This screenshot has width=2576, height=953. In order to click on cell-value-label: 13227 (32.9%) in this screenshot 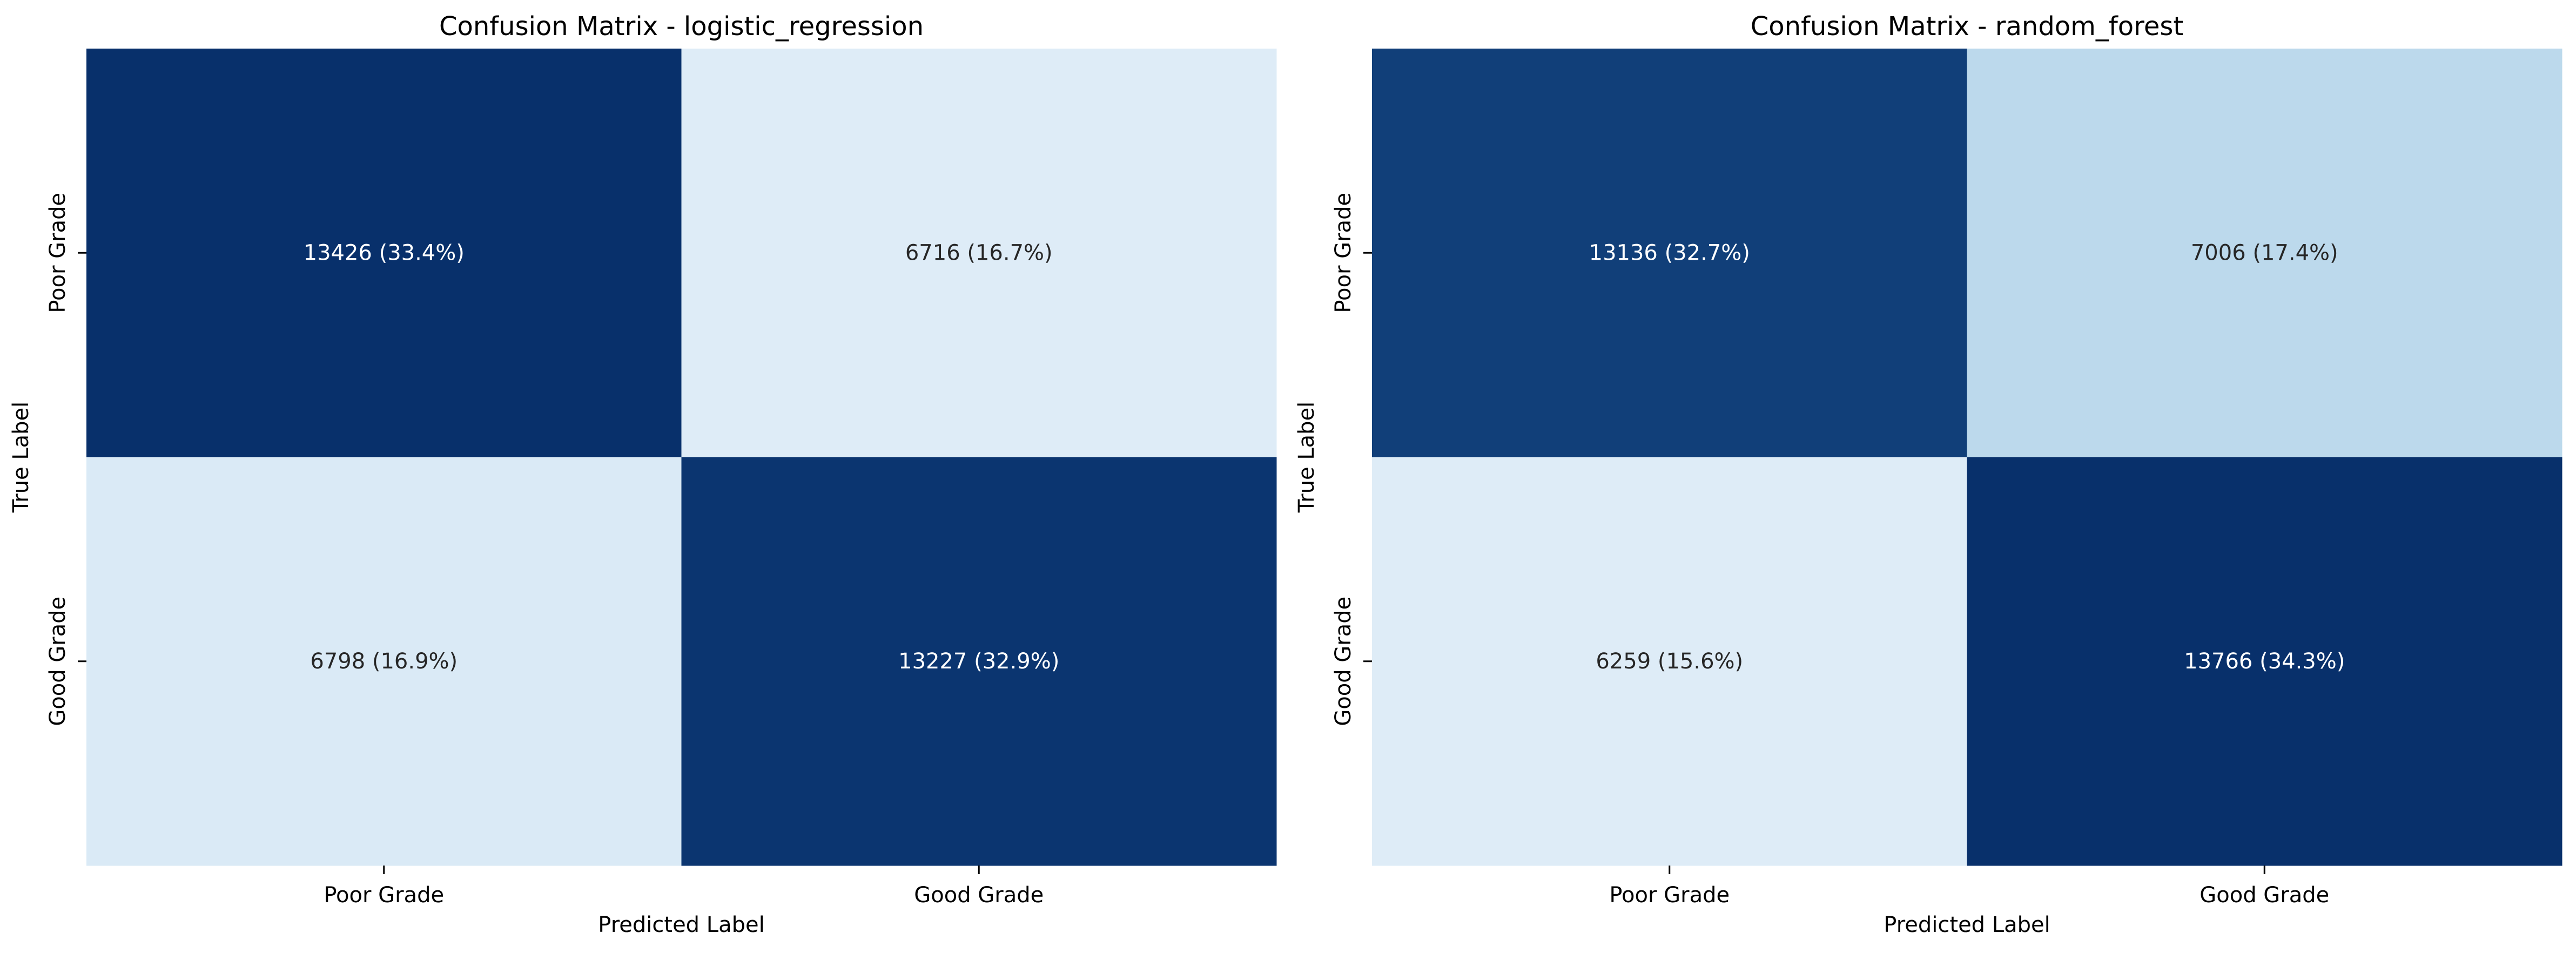, I will do `click(978, 661)`.